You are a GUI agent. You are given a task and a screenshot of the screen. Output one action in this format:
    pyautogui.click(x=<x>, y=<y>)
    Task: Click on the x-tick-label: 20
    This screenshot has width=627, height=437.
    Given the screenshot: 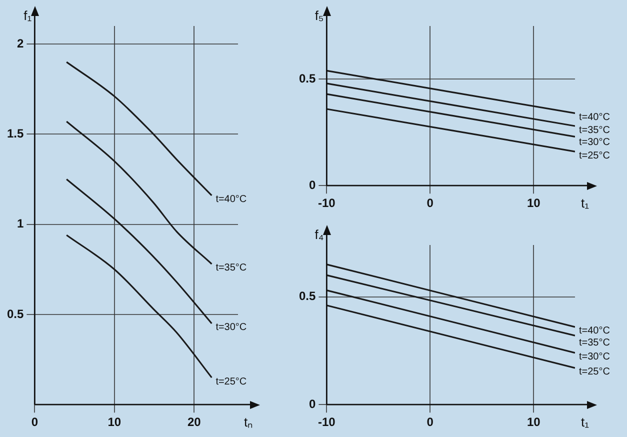 What is the action you would take?
    pyautogui.click(x=194, y=422)
    